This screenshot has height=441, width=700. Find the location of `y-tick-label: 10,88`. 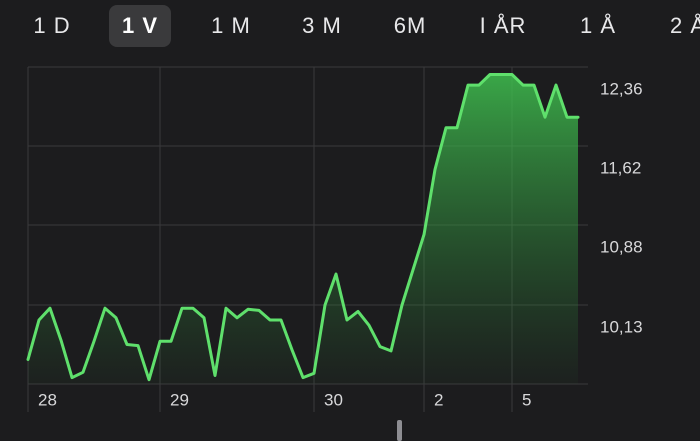

y-tick-label: 10,88 is located at coordinates (621, 246).